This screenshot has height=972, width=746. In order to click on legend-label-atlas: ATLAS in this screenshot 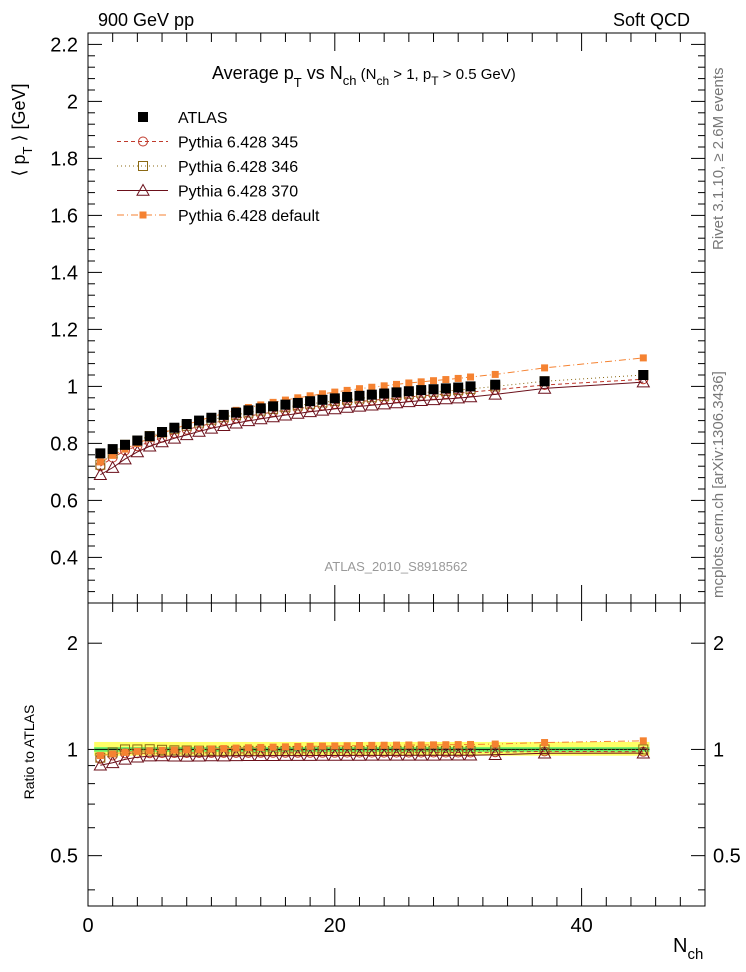, I will do `click(203, 118)`.